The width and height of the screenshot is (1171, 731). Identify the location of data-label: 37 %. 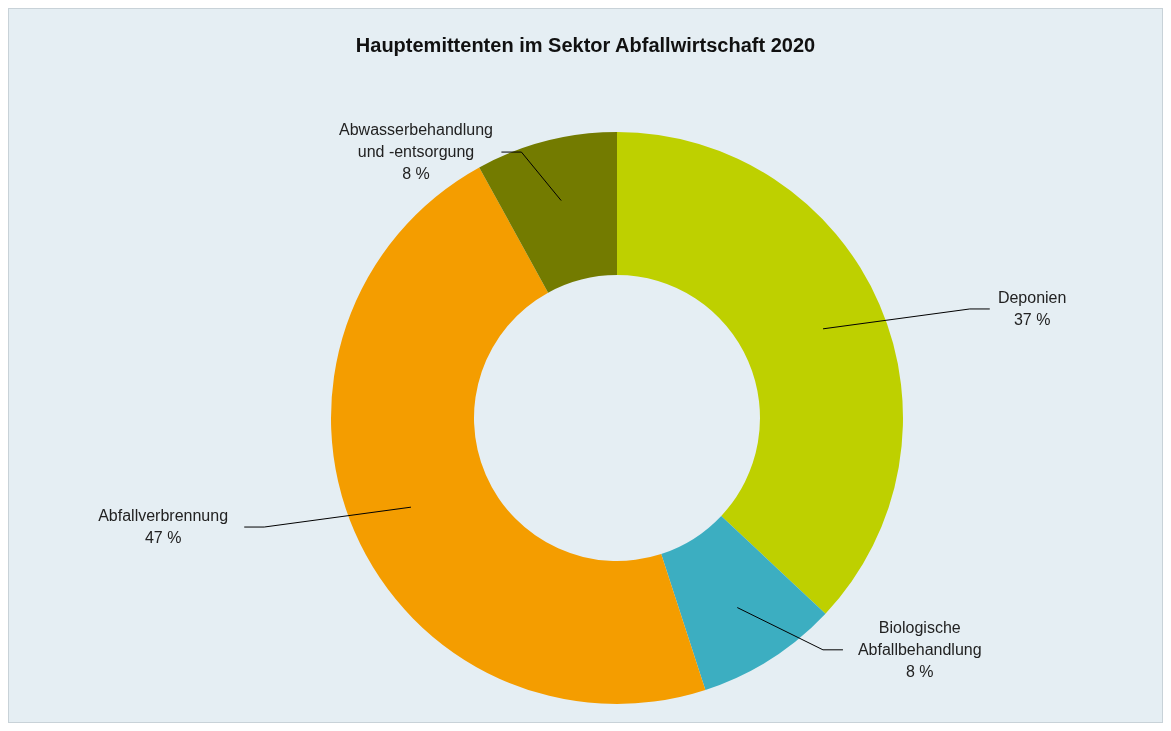
(1032, 319).